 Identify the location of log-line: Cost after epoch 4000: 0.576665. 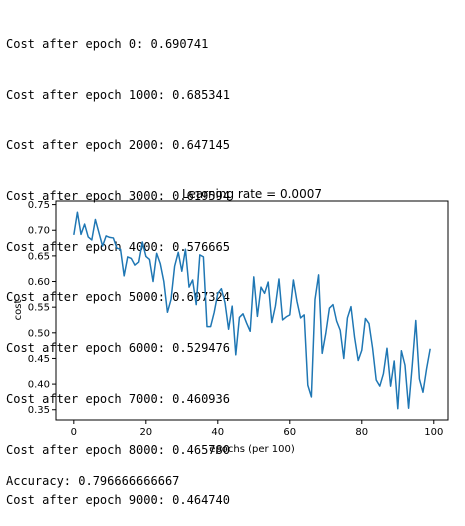
(118, 246).